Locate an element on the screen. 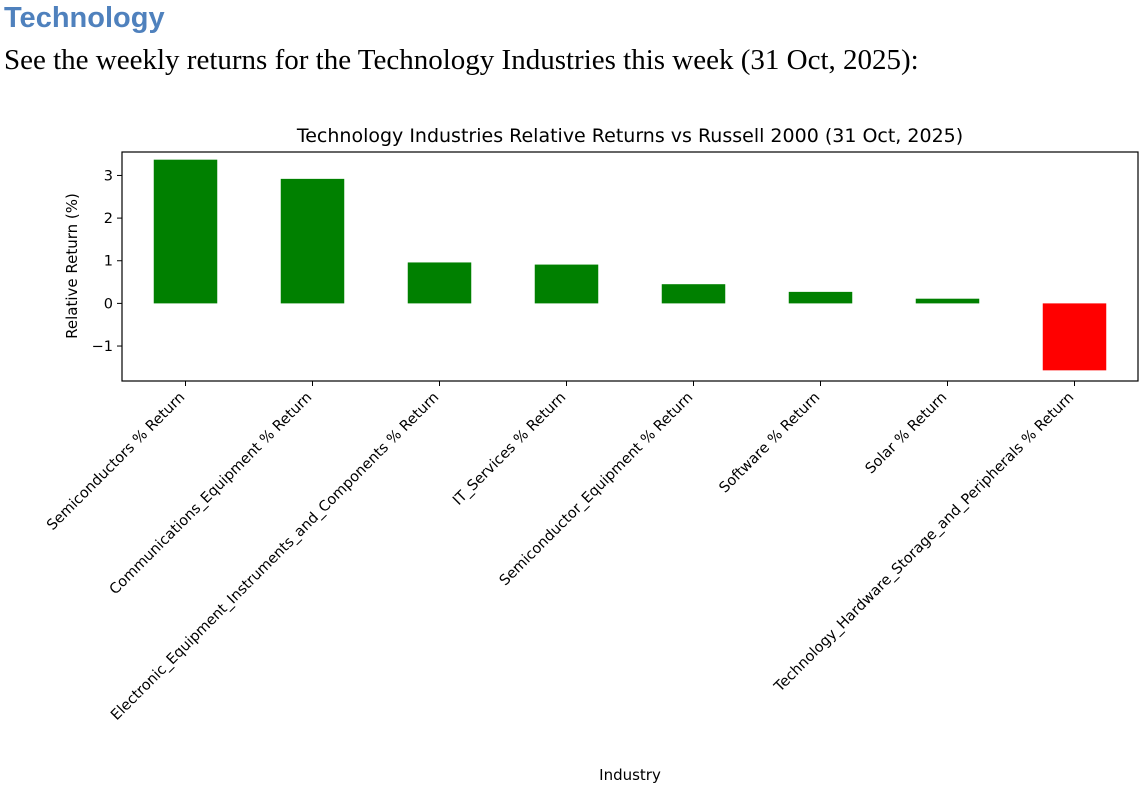 The image size is (1148, 788). x-axis-label: Industry is located at coordinates (630, 775).